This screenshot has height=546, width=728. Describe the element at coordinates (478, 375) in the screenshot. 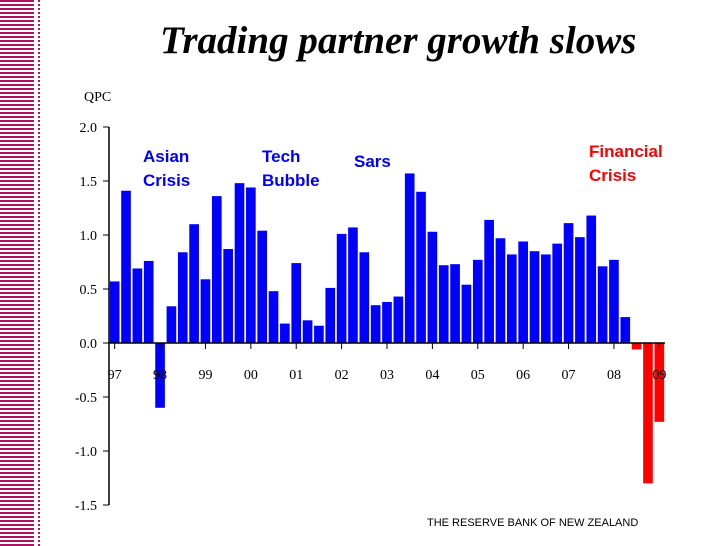

I see `x-tick-label: 05` at that location.